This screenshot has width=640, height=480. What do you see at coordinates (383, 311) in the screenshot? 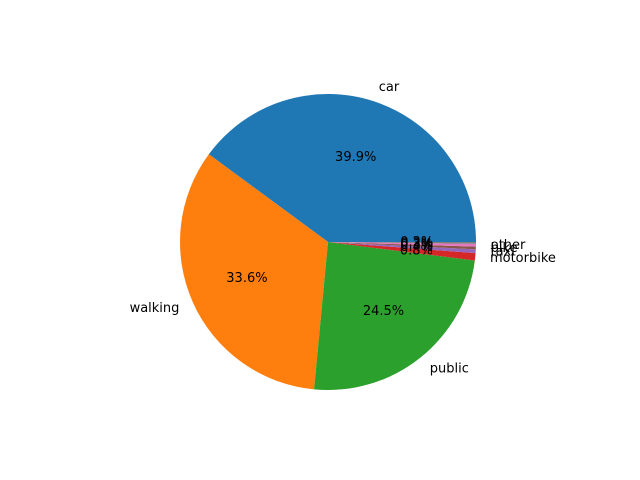
I see `pie-percent-label: 24.5%` at bounding box center [383, 311].